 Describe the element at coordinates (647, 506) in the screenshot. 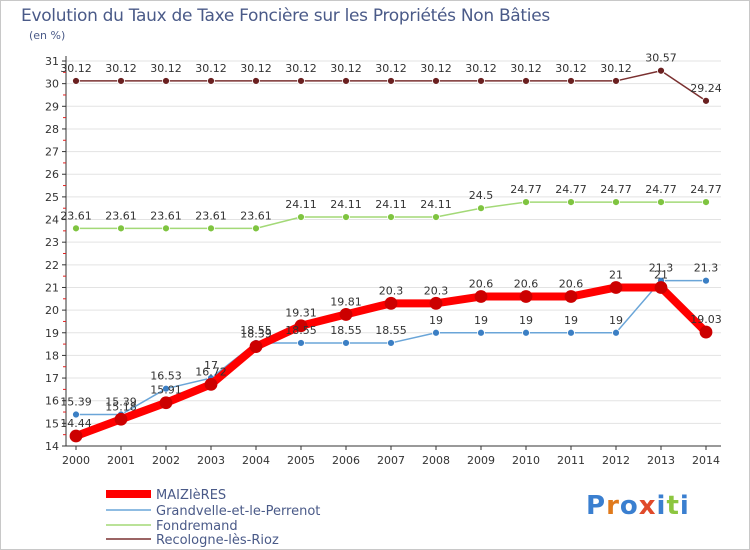

I see `logo-letter: x` at that location.